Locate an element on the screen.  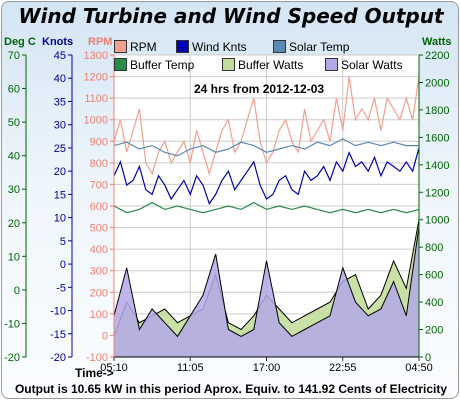
knots-tick-label: 40 is located at coordinates (60, 79).